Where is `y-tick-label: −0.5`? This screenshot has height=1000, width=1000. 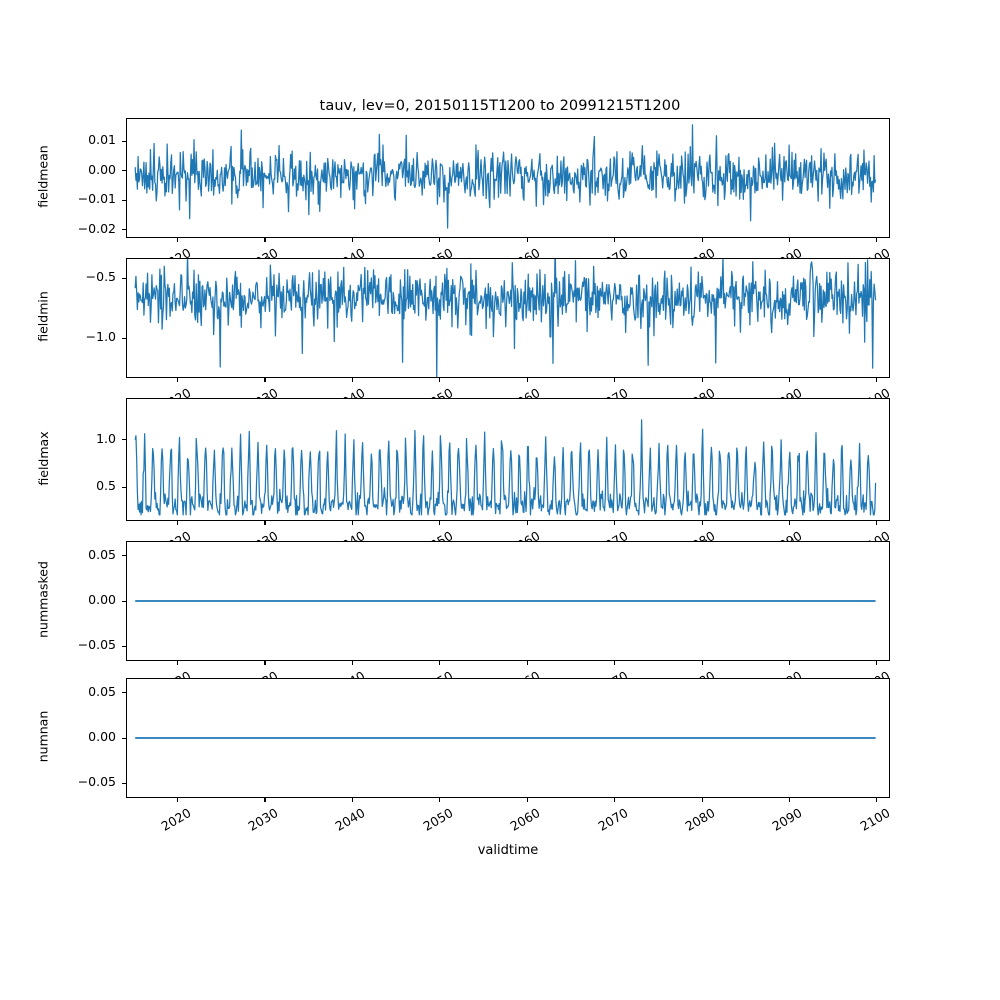
y-tick-label: −0.5 is located at coordinates (100, 277).